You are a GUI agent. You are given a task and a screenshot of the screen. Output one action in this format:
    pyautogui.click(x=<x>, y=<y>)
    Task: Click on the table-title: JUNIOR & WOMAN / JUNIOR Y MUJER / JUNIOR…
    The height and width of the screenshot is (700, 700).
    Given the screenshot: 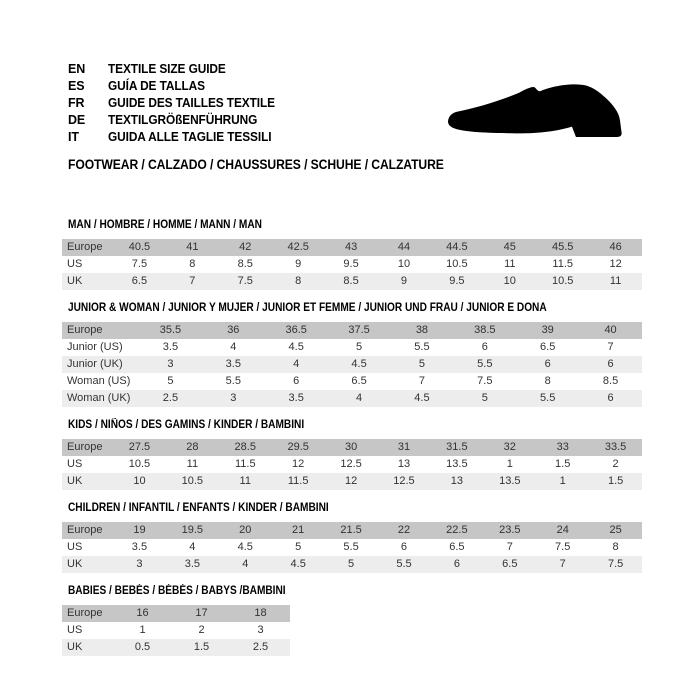 What is the action you would take?
    pyautogui.click(x=307, y=308)
    